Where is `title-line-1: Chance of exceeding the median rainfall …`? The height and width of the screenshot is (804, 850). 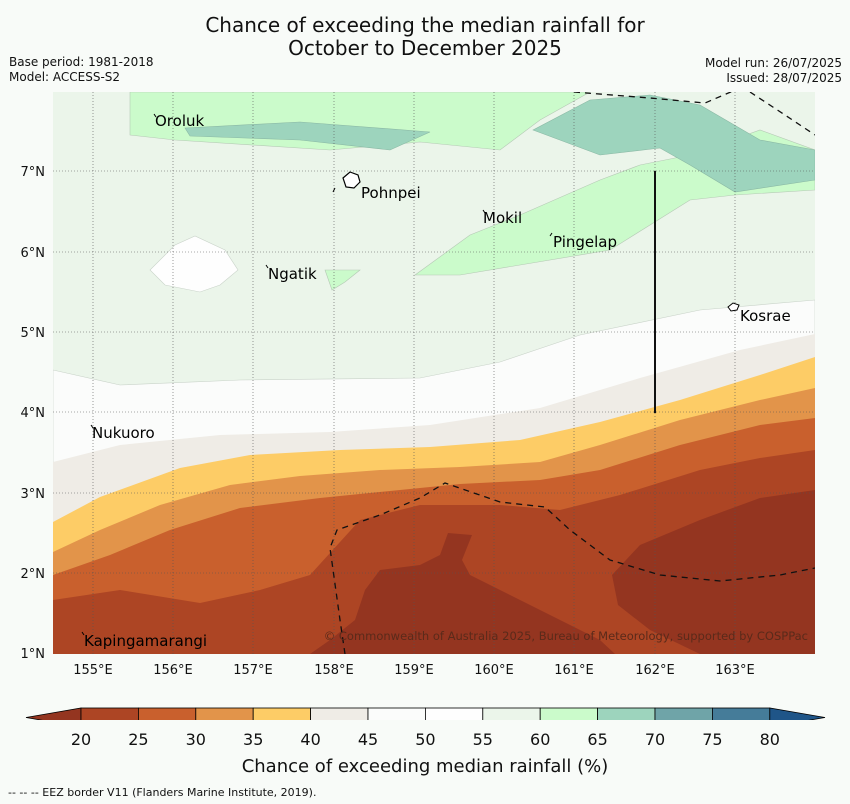 title-line-1: Chance of exceeding the median rainfall … is located at coordinates (425, 25).